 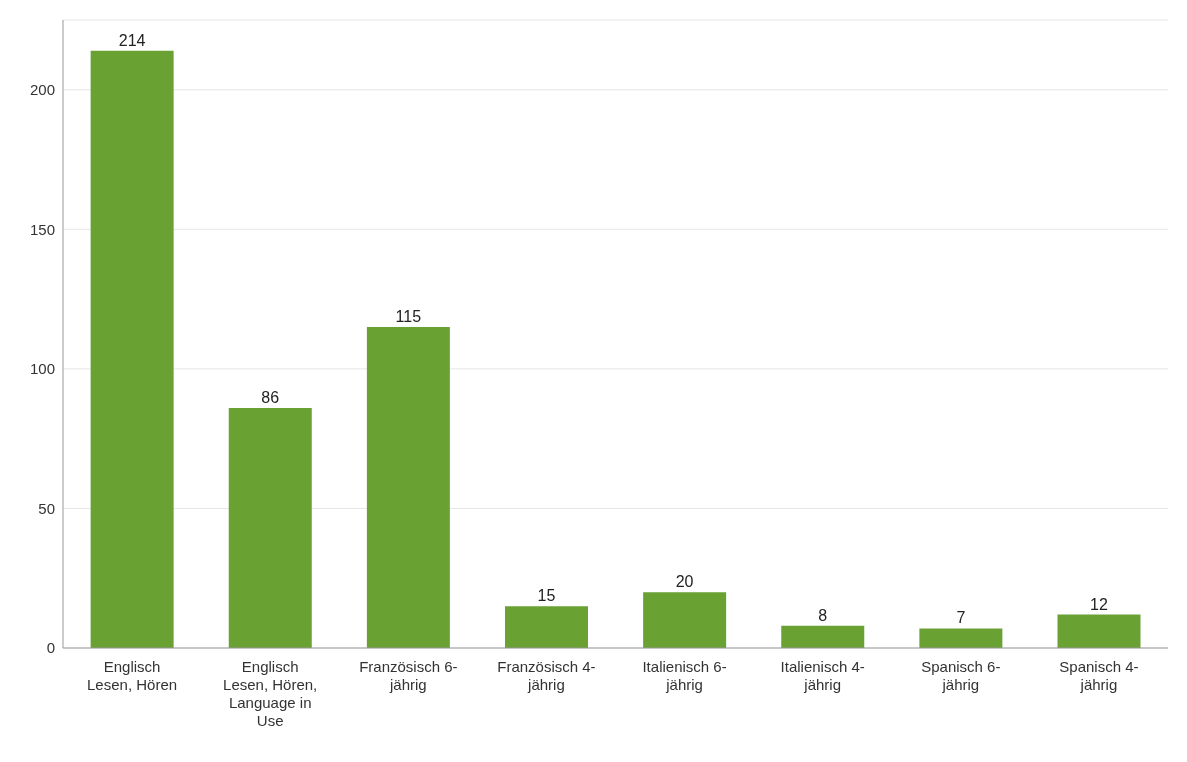 What do you see at coordinates (684, 675) in the screenshot?
I see `x-tick-label: Italienisch 6-jährig` at bounding box center [684, 675].